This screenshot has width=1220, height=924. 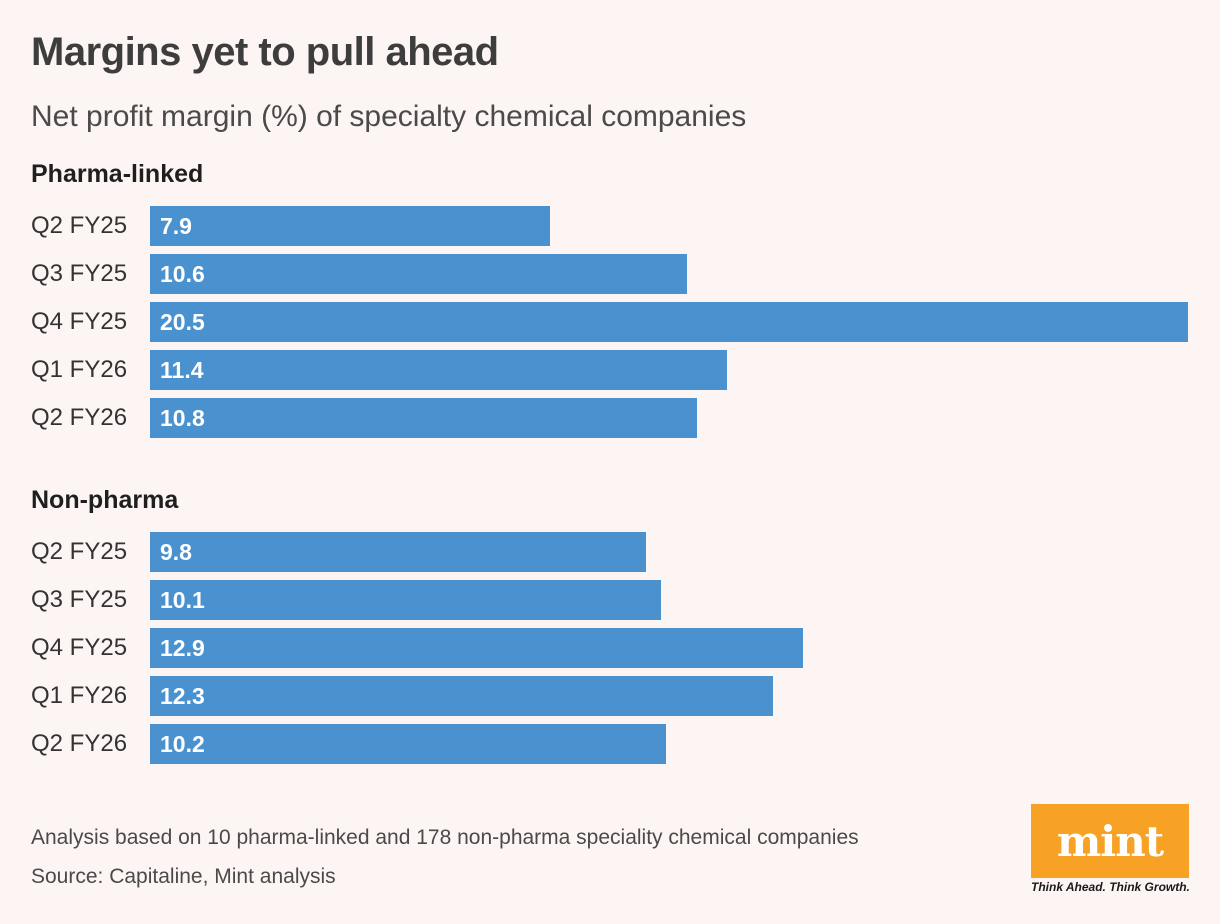 What do you see at coordinates (182, 648) in the screenshot?
I see `bar-value-label: 12.9` at bounding box center [182, 648].